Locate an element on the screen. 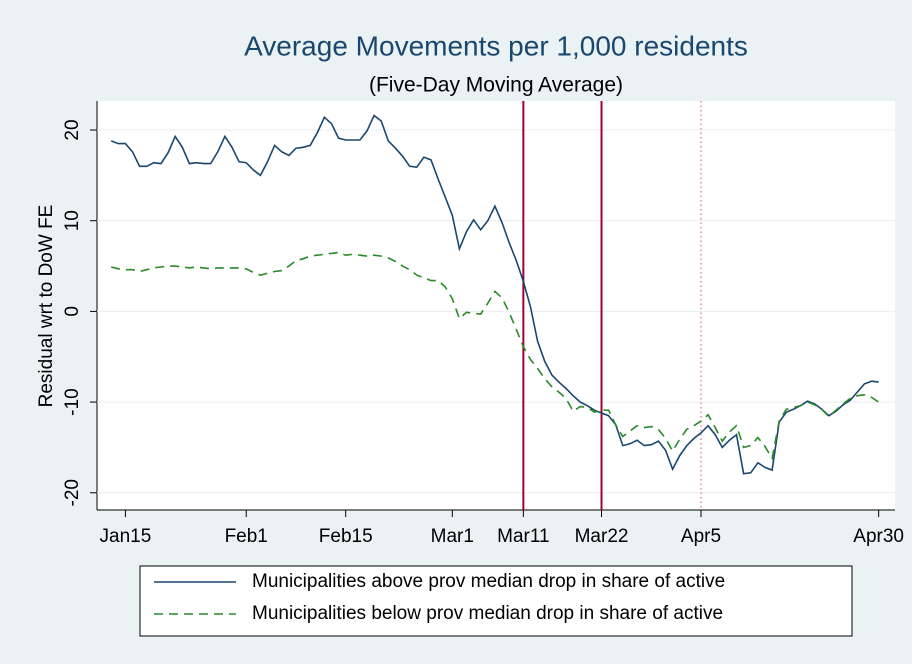  y-tick-label: 0 is located at coordinates (72, 311).